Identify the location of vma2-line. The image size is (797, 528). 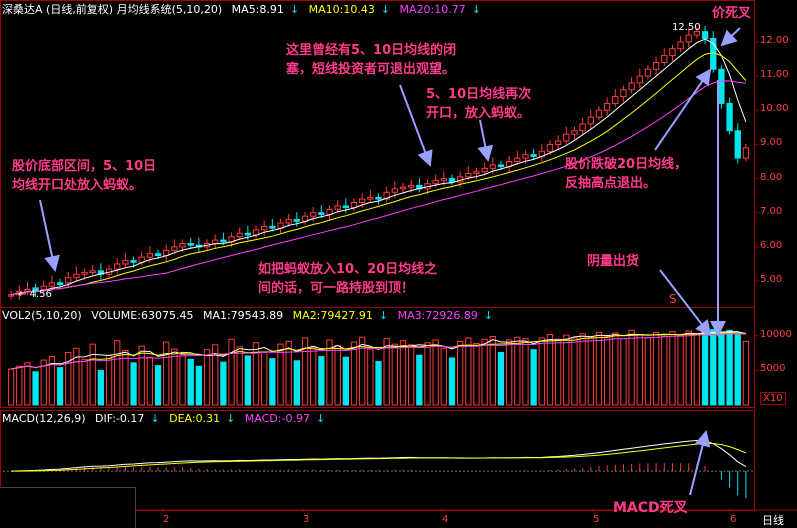
(378, 351).